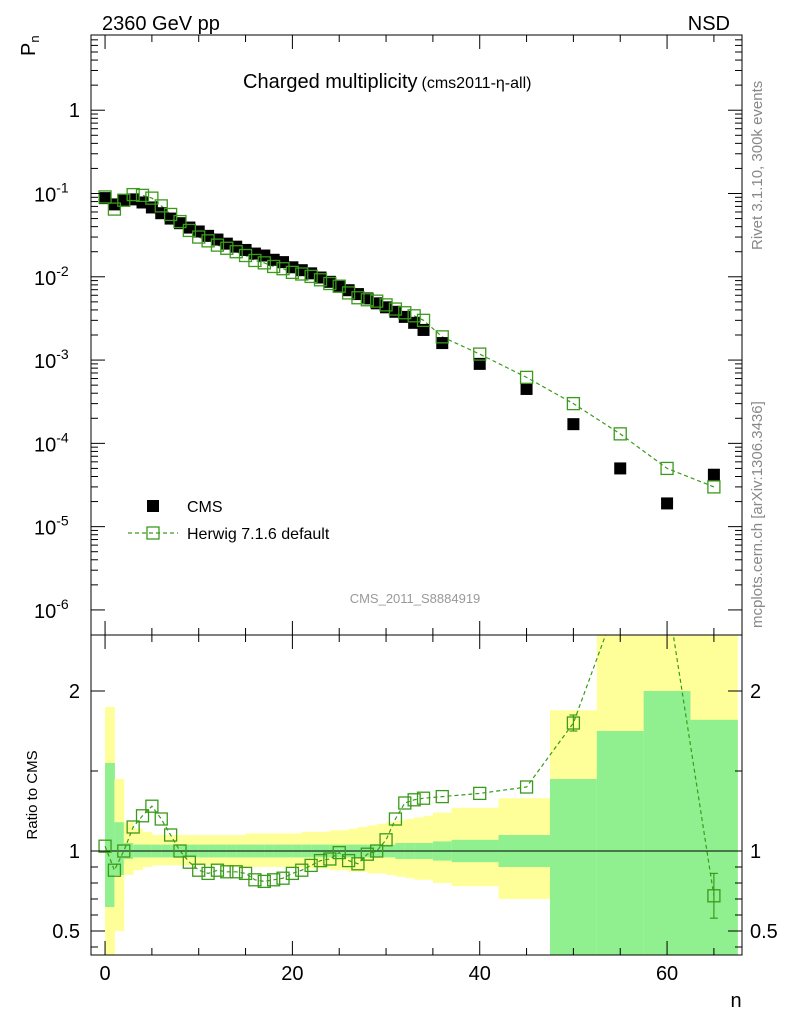 The image size is (786, 1024). I want to click on energy-label: 2360 GeV pp, so click(161, 24).